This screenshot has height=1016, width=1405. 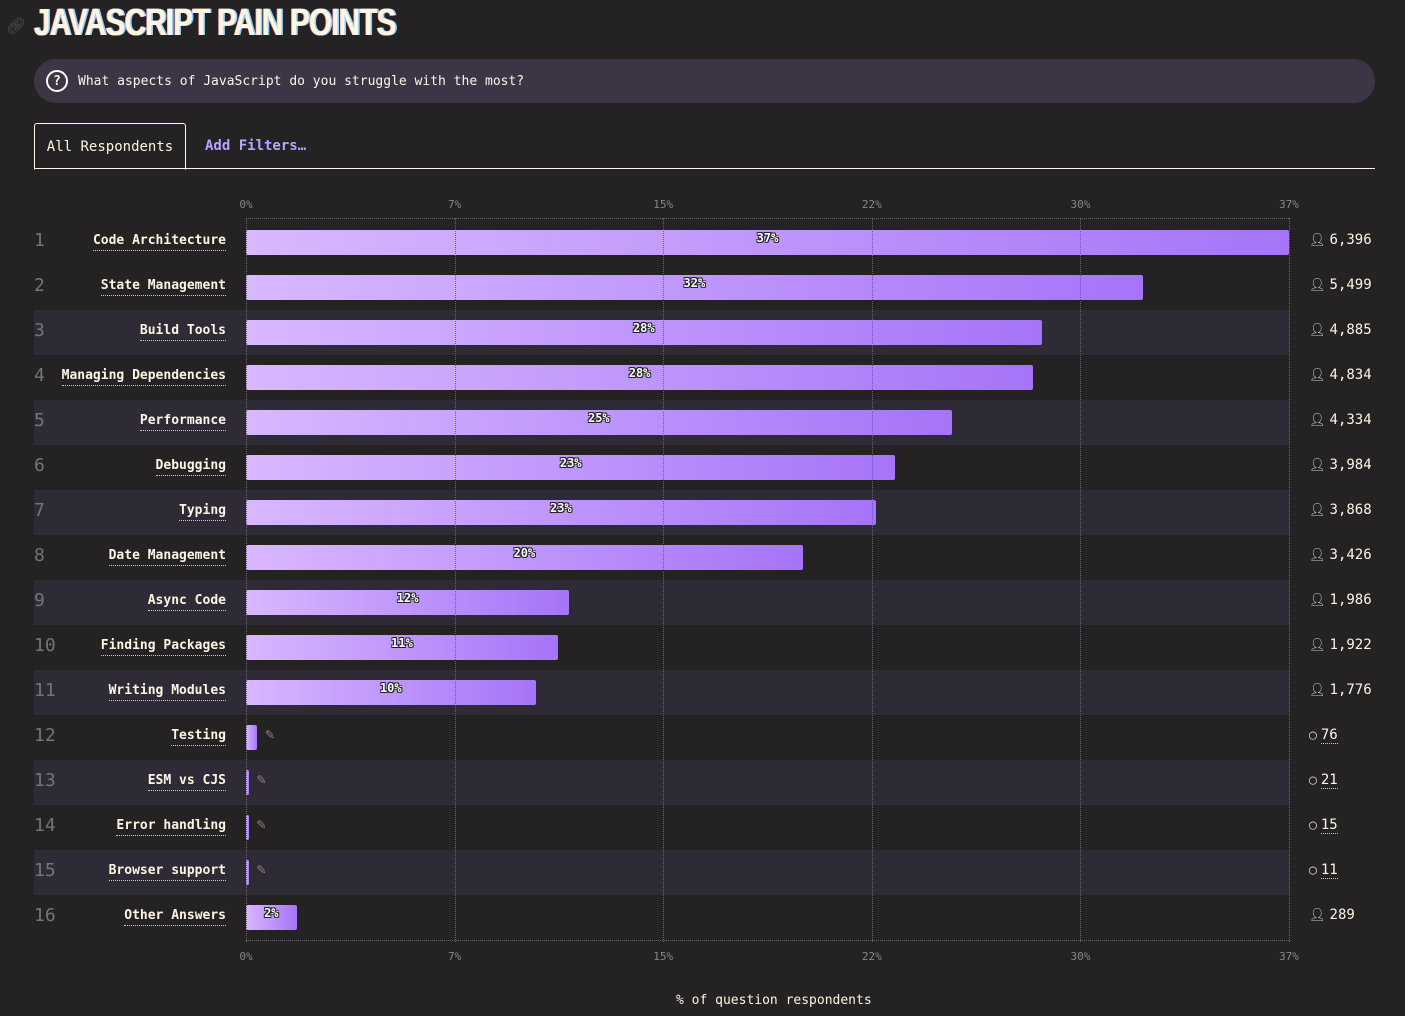 I want to click on row-label: Browser support, so click(x=167, y=872).